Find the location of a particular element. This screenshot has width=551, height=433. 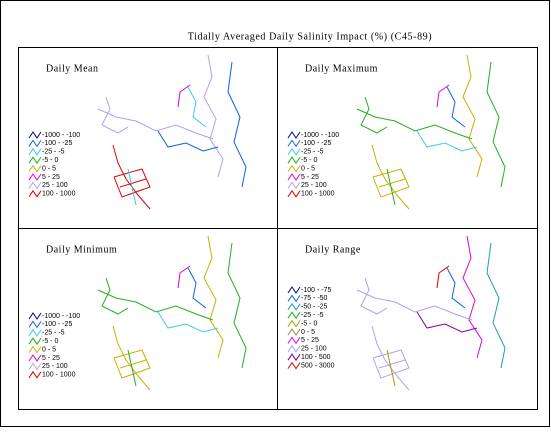

legend-label: 100 - 500 is located at coordinates (316, 357).